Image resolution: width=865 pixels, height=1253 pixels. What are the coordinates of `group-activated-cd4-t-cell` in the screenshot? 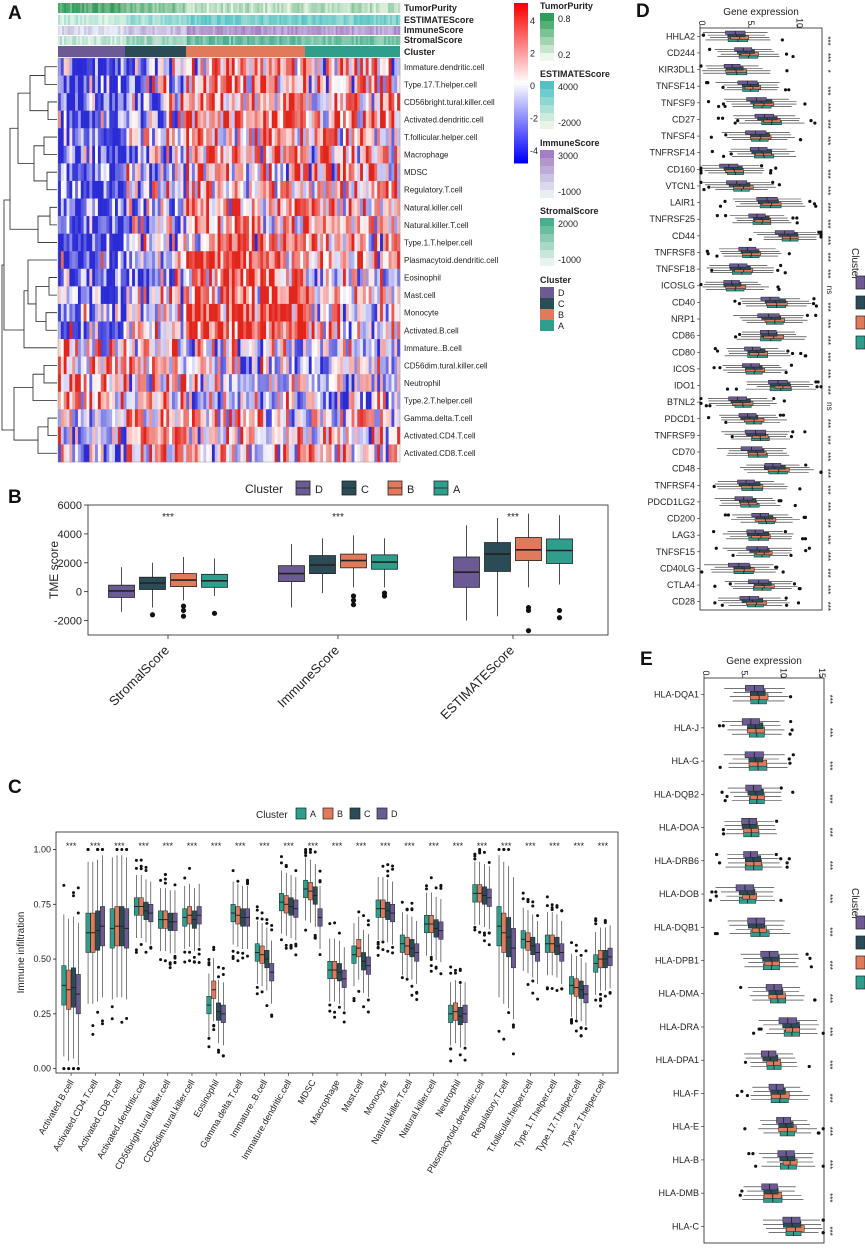 It's located at (95, 942).